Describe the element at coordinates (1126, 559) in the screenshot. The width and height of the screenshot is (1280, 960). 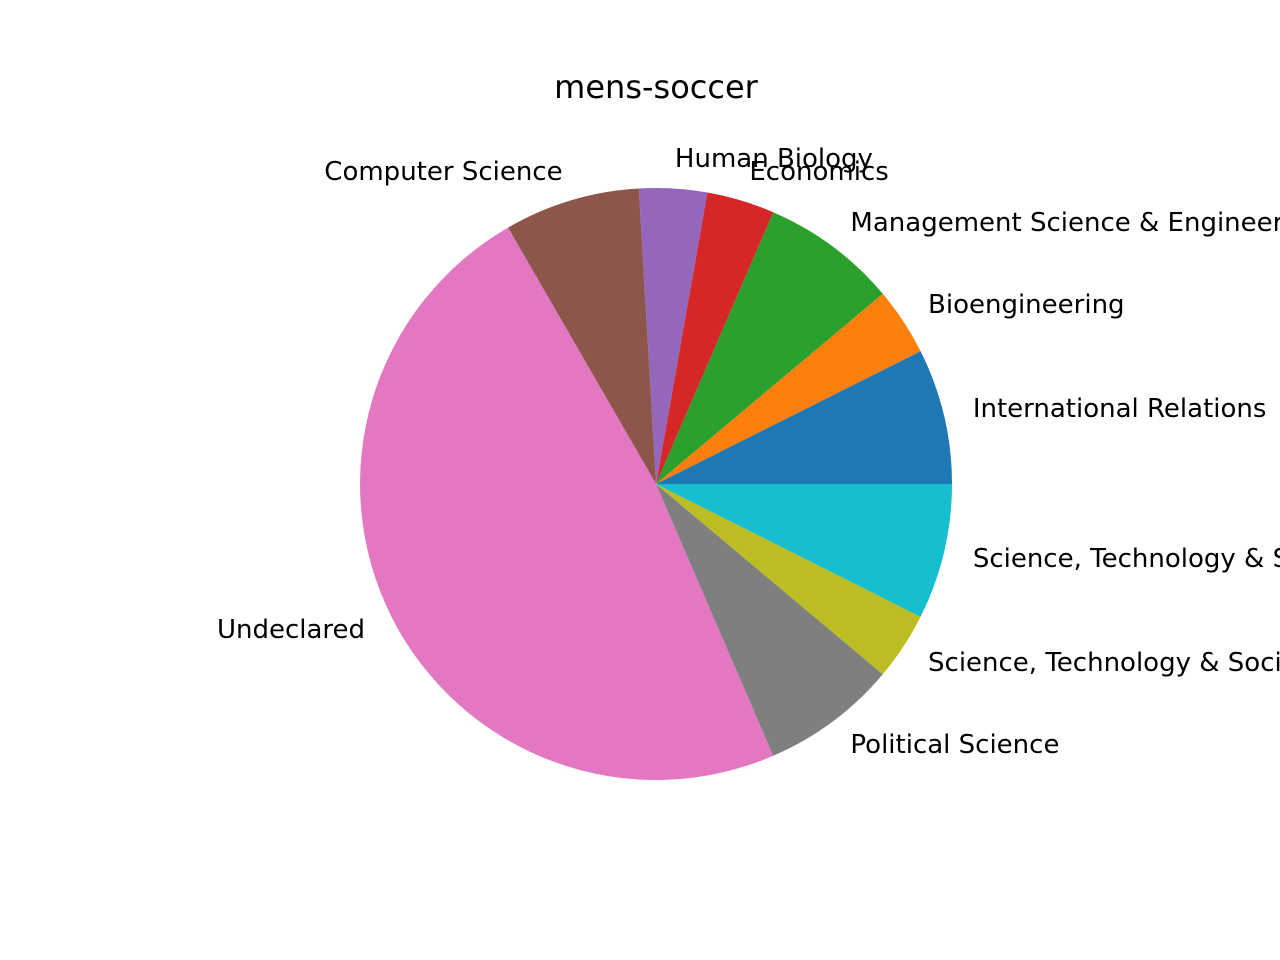
I see `pie-slice-label-9: Science, Technology & Society` at that location.